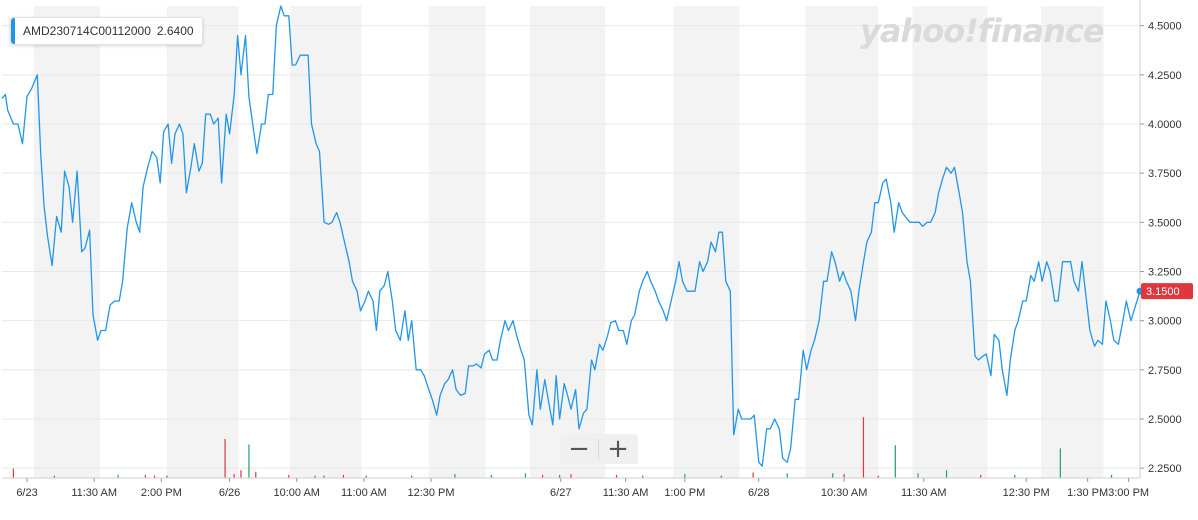 The image size is (1198, 520). I want to click on y-tick-label: 2.5000, so click(1165, 420).